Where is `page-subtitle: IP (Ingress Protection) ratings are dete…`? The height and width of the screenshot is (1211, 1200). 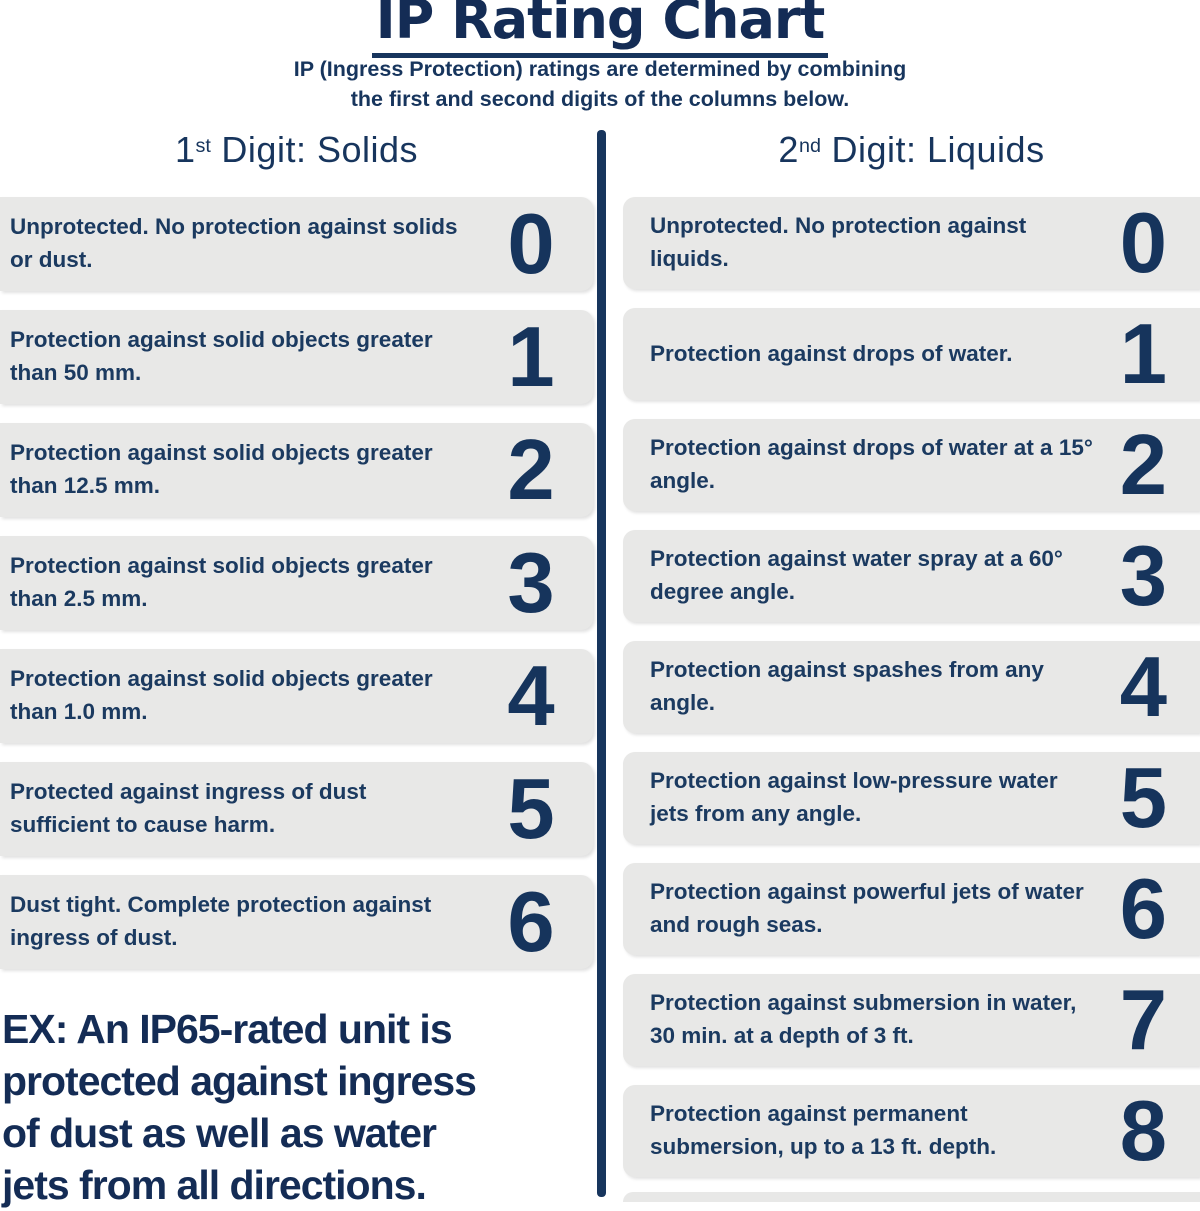
page-subtitle: IP (Ingress Protection) ratings are dete… is located at coordinates (600, 84).